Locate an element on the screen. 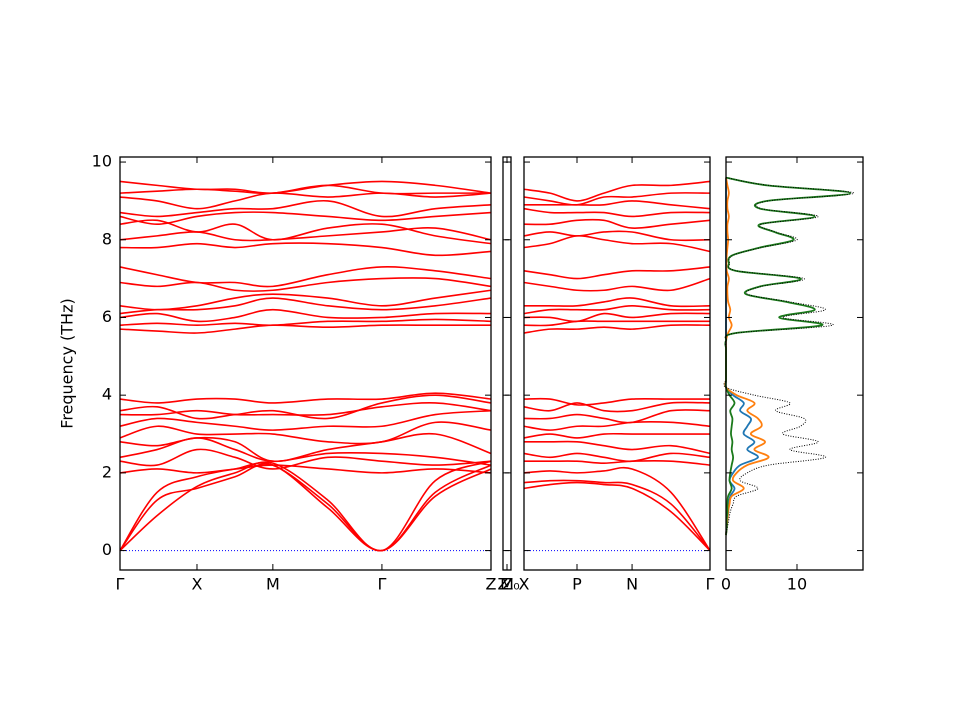 Image resolution: width=960 pixels, height=720 pixels. y-tick-label: 6 is located at coordinates (107, 316).